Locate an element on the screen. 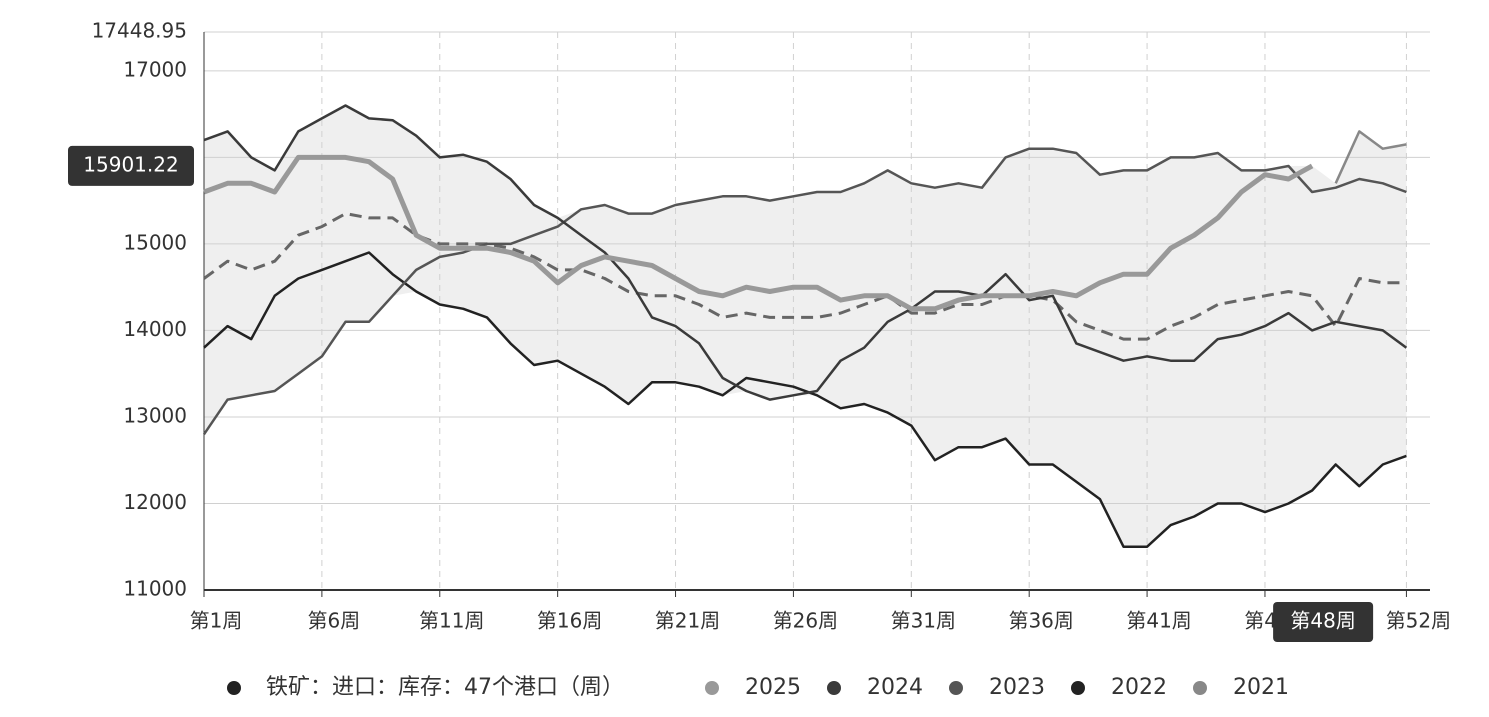 Image resolution: width=1489 pixels, height=717 pixels. legend-label: 2024 is located at coordinates (895, 687).